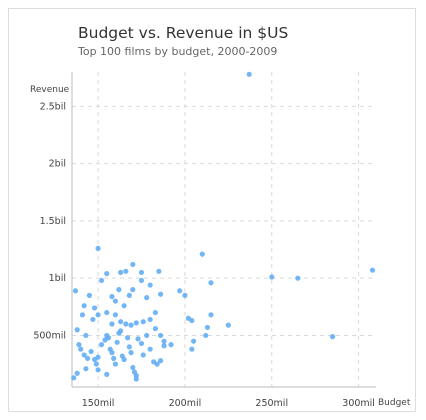  I want to click on x-tick-label: 200mil, so click(185, 403).